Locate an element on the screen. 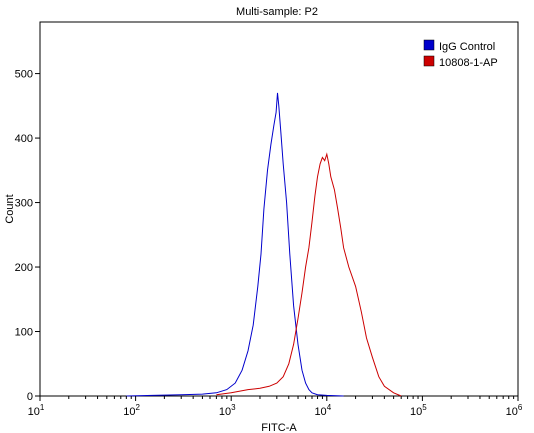 The height and width of the screenshot is (433, 534). y-tick-label: 500 is located at coordinates (24, 75).